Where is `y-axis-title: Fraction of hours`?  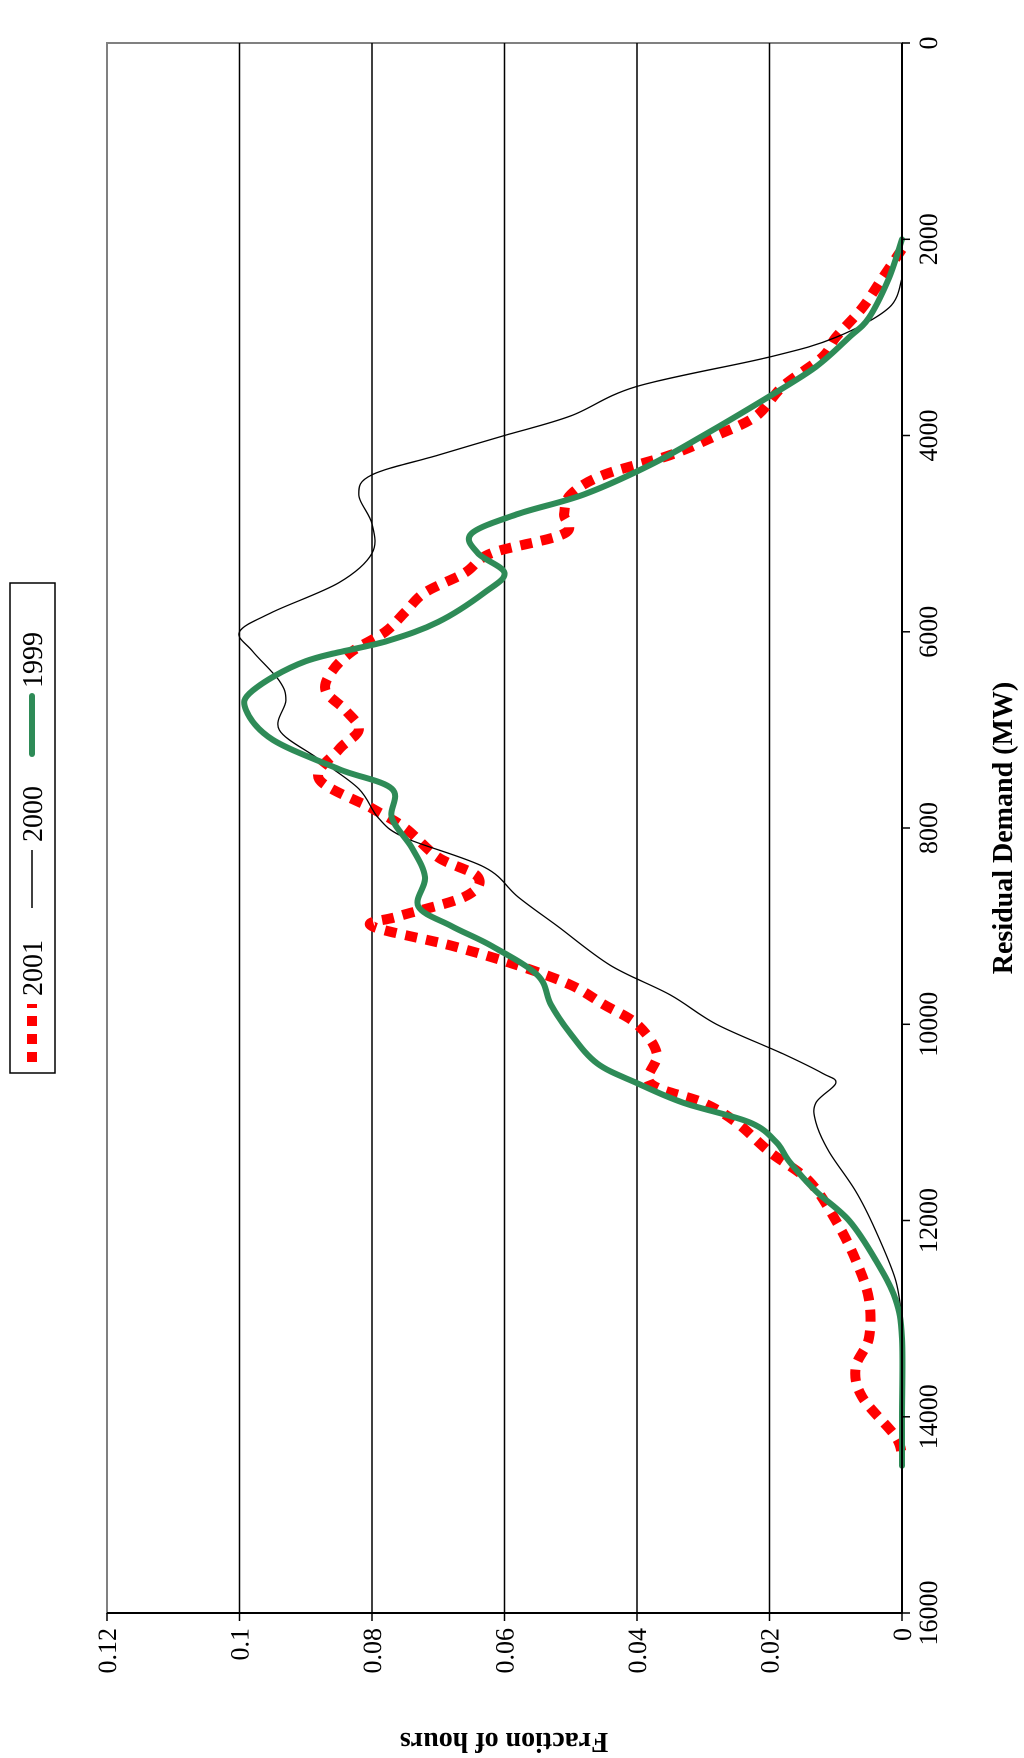 y-axis-title: Fraction of hours is located at coordinates (504, 1739).